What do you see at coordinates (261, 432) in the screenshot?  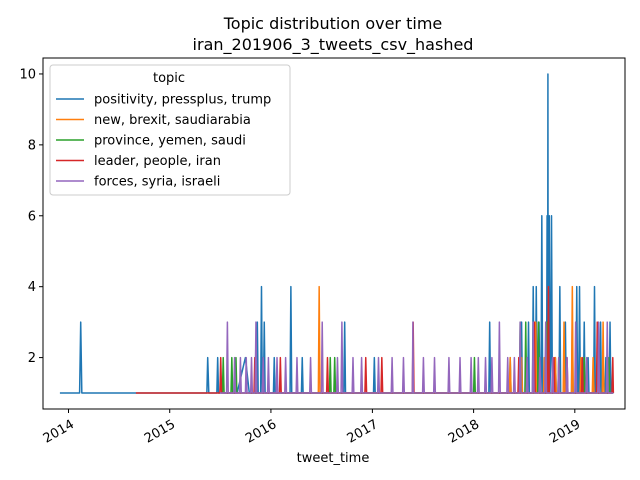 I see `x-tick-label: 2016` at bounding box center [261, 432].